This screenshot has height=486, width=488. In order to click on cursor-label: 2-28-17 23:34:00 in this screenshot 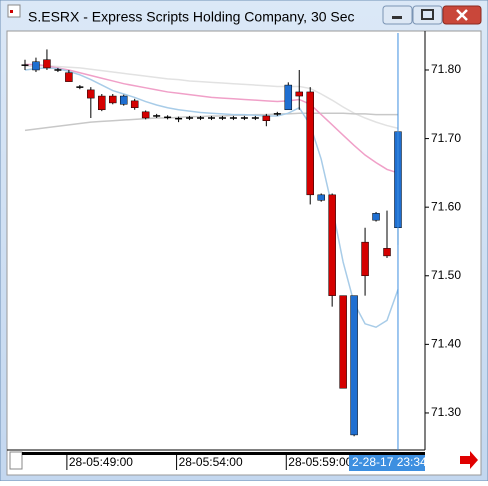, I will do `click(398, 462)`.